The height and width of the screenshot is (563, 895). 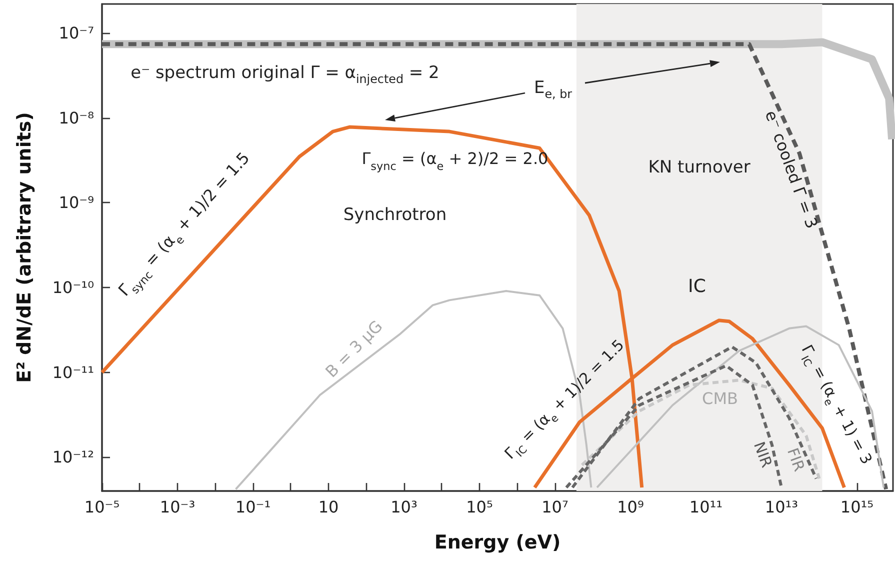 I want to click on x-tick-label: 10, so click(x=328, y=507).